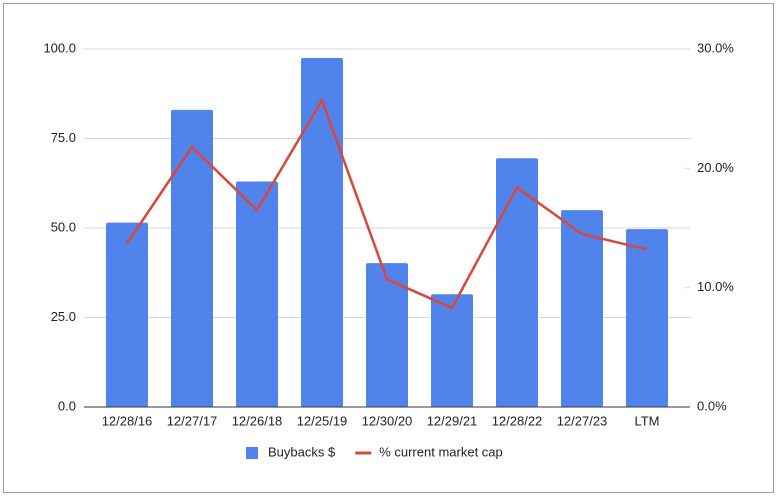 This screenshot has height=497, width=778. Describe the element at coordinates (517, 420) in the screenshot. I see `x-tick-label: 12/28/22` at that location.